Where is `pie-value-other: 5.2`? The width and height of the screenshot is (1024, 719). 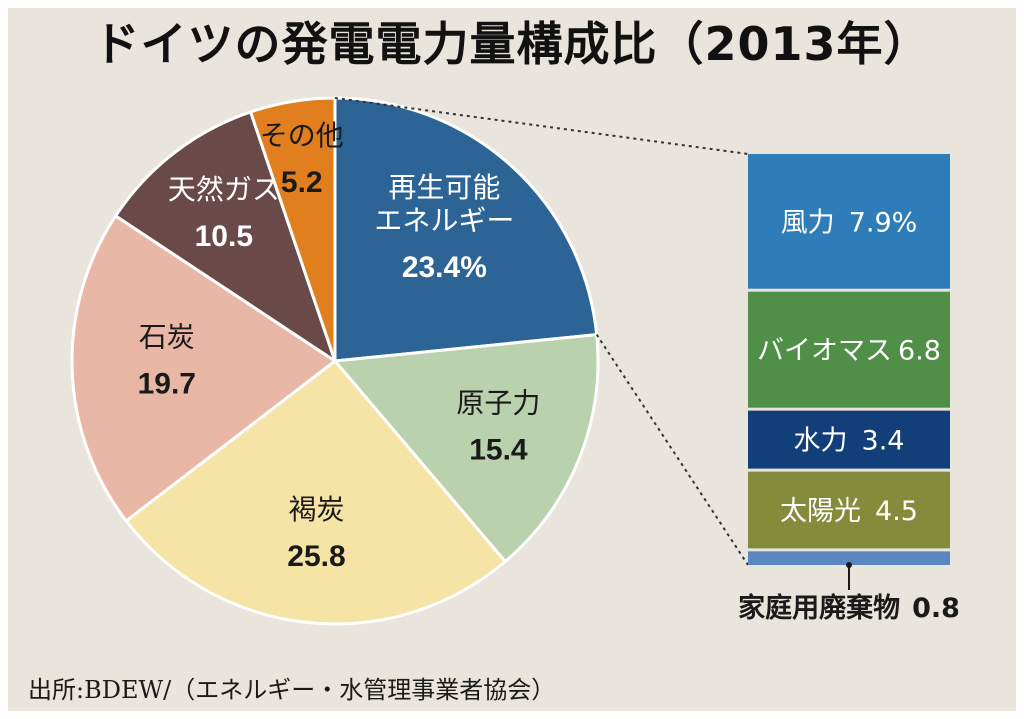 pie-value-other: 5.2 is located at coordinates (302, 182).